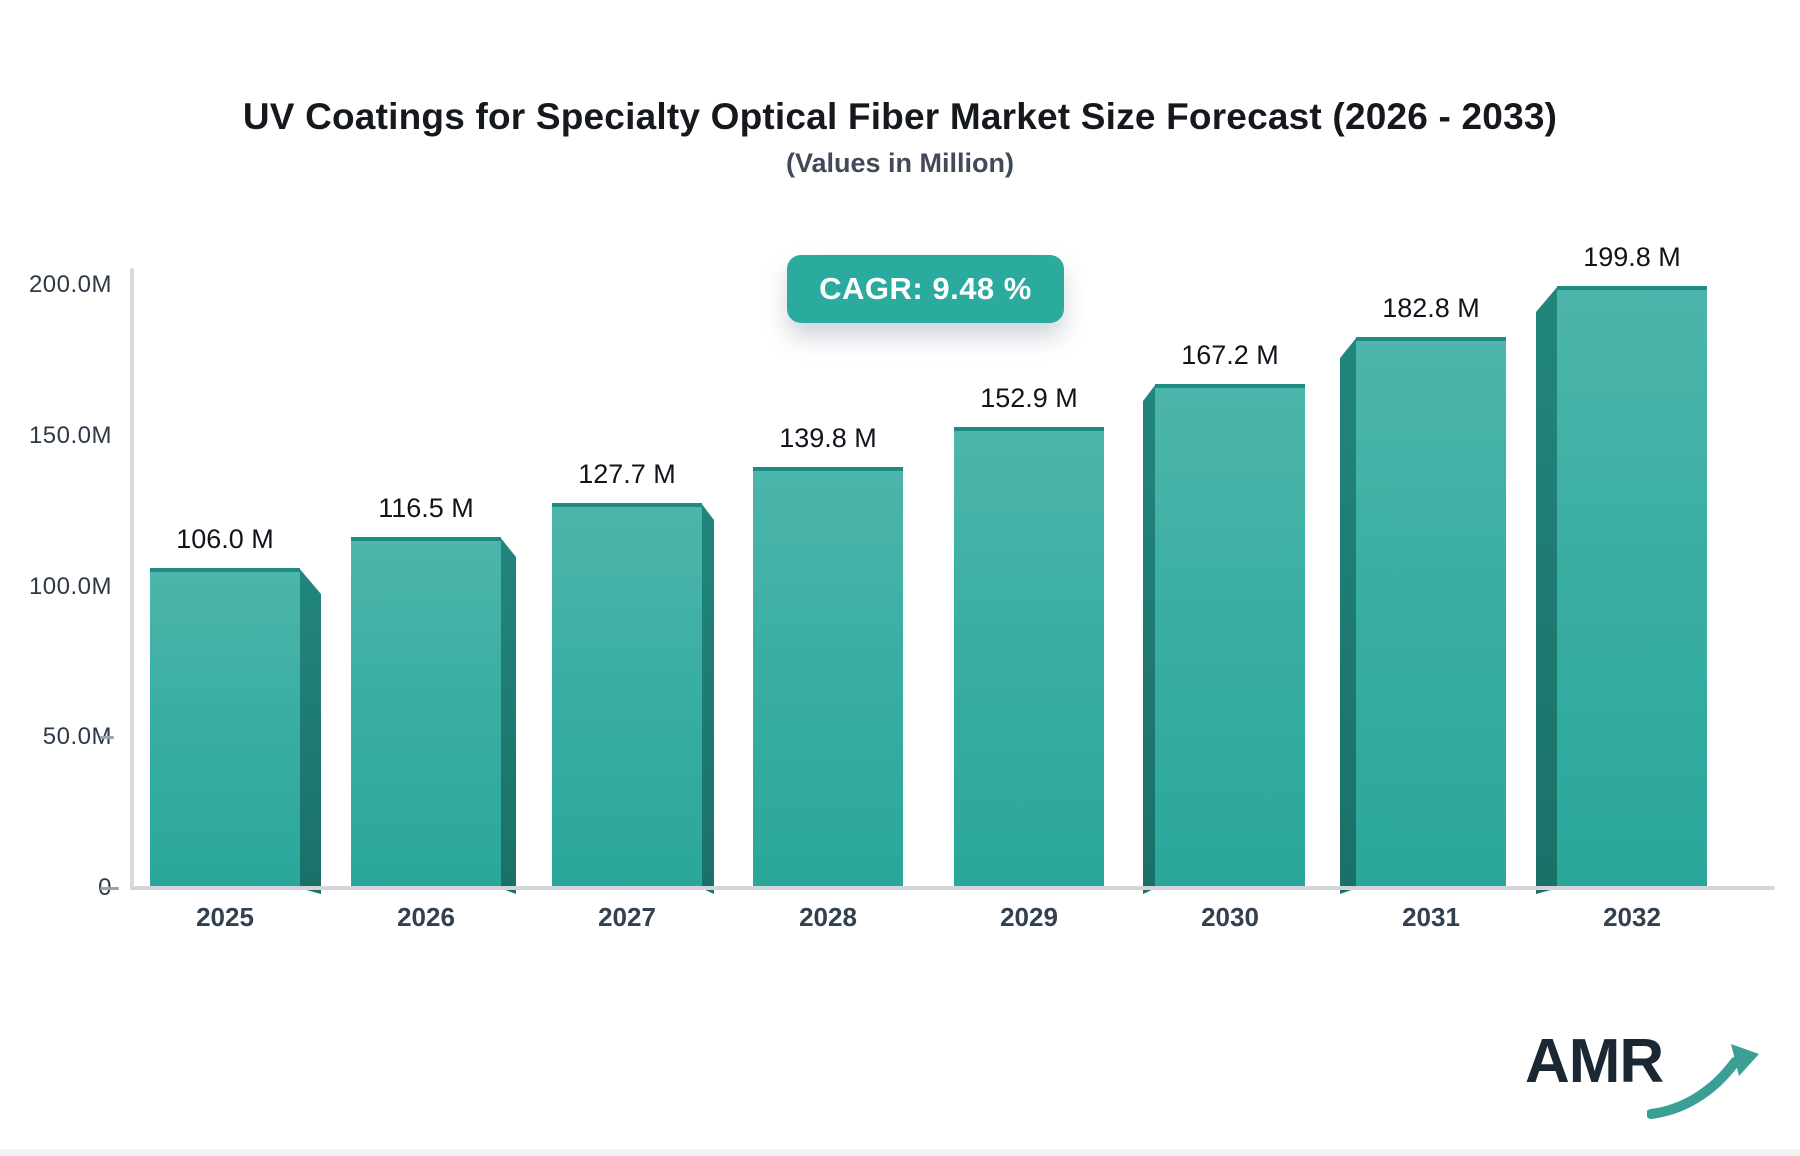 The image size is (1800, 1156). What do you see at coordinates (1703, 1081) in the screenshot?
I see `growth-arrow-icon` at bounding box center [1703, 1081].